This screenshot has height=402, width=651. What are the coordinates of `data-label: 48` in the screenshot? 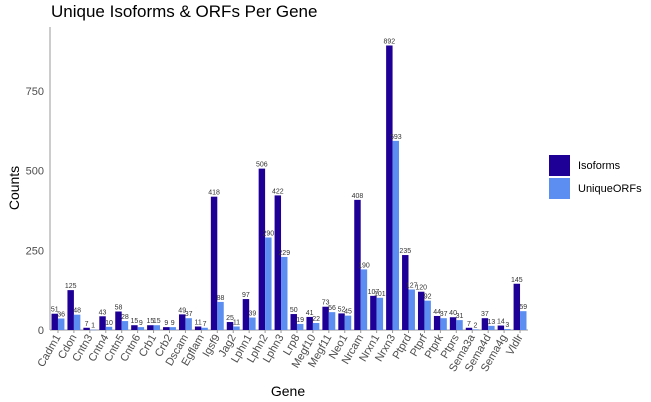 It's located at (77, 311).